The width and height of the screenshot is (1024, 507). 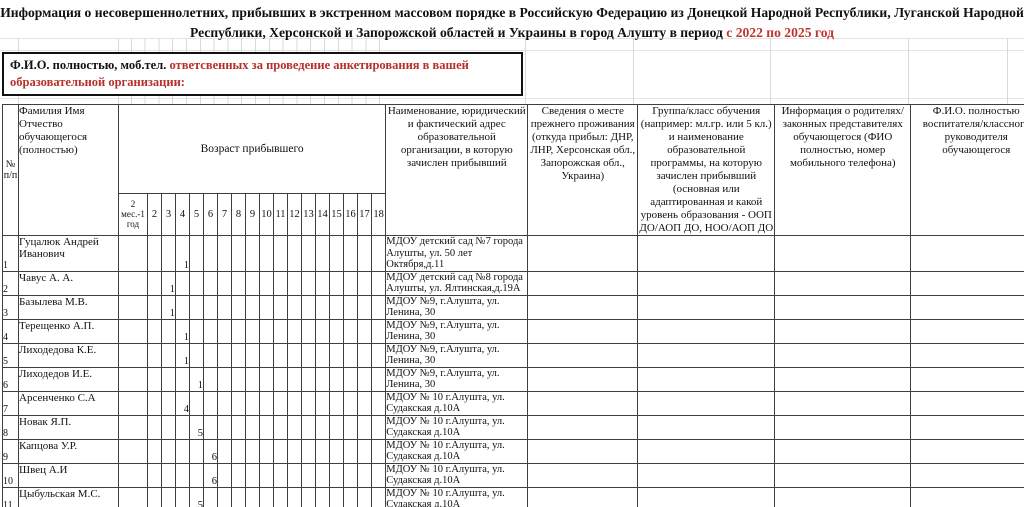 I want to click on row-number-cell: 7, so click(x=10, y=403).